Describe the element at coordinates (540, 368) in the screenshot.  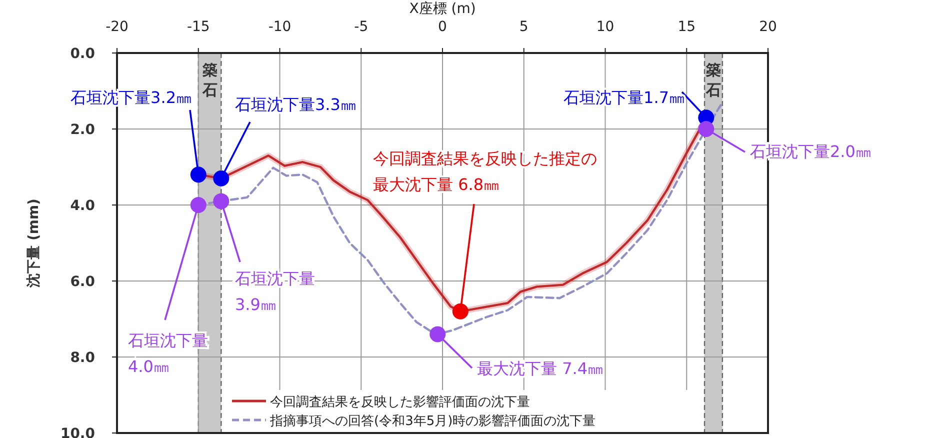
I see `annotation: 最大沈下量 7.4㎜` at that location.